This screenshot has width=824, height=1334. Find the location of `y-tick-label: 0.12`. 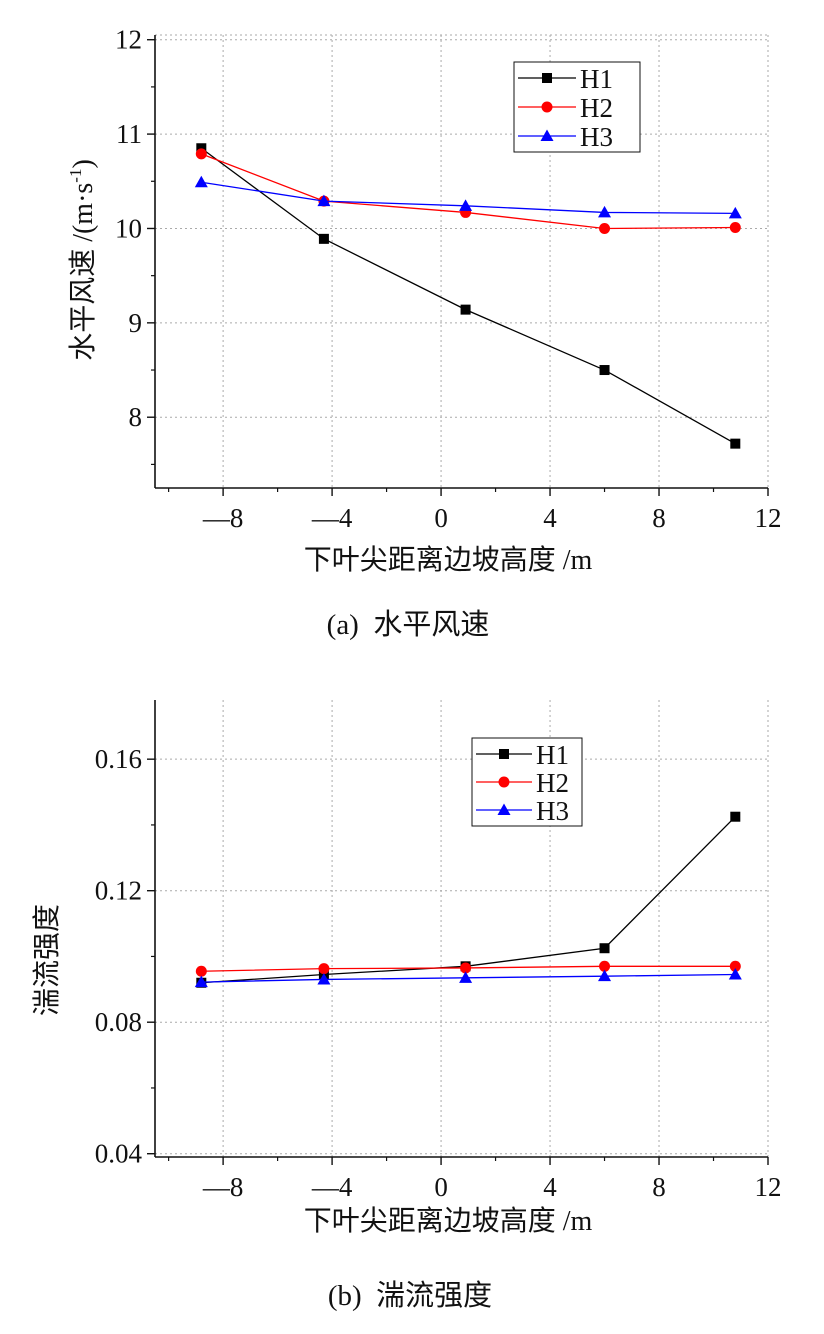

y-tick-label: 0.12 is located at coordinates (118, 891).